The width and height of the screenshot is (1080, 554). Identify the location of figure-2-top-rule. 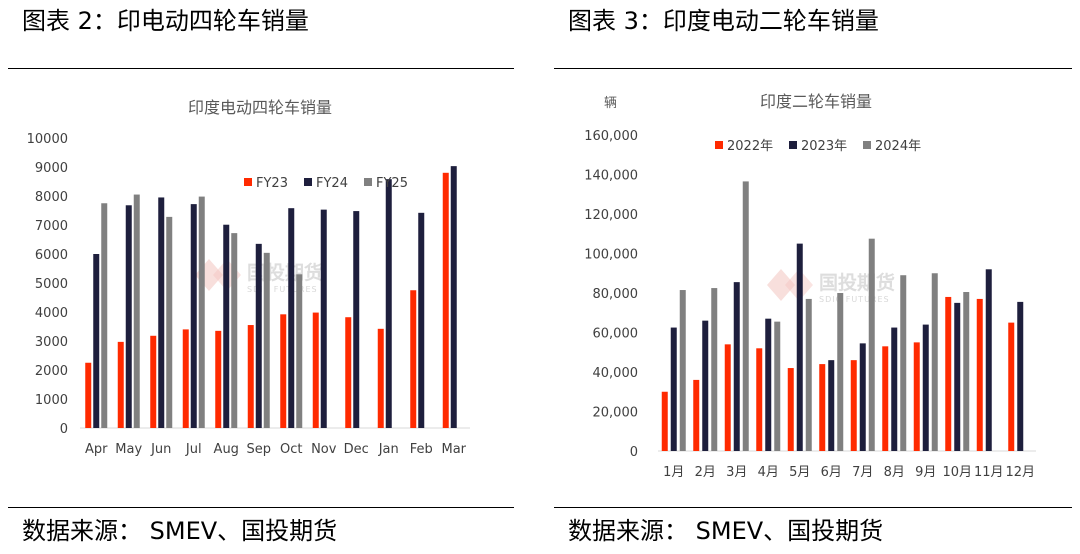
(261, 68).